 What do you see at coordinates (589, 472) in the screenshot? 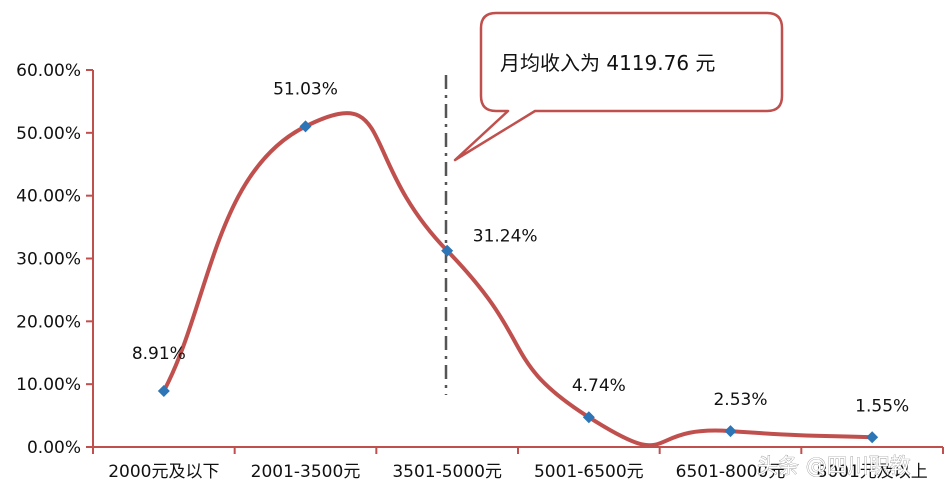
I see `x-tick-label: 5001-6500元` at bounding box center [589, 472].